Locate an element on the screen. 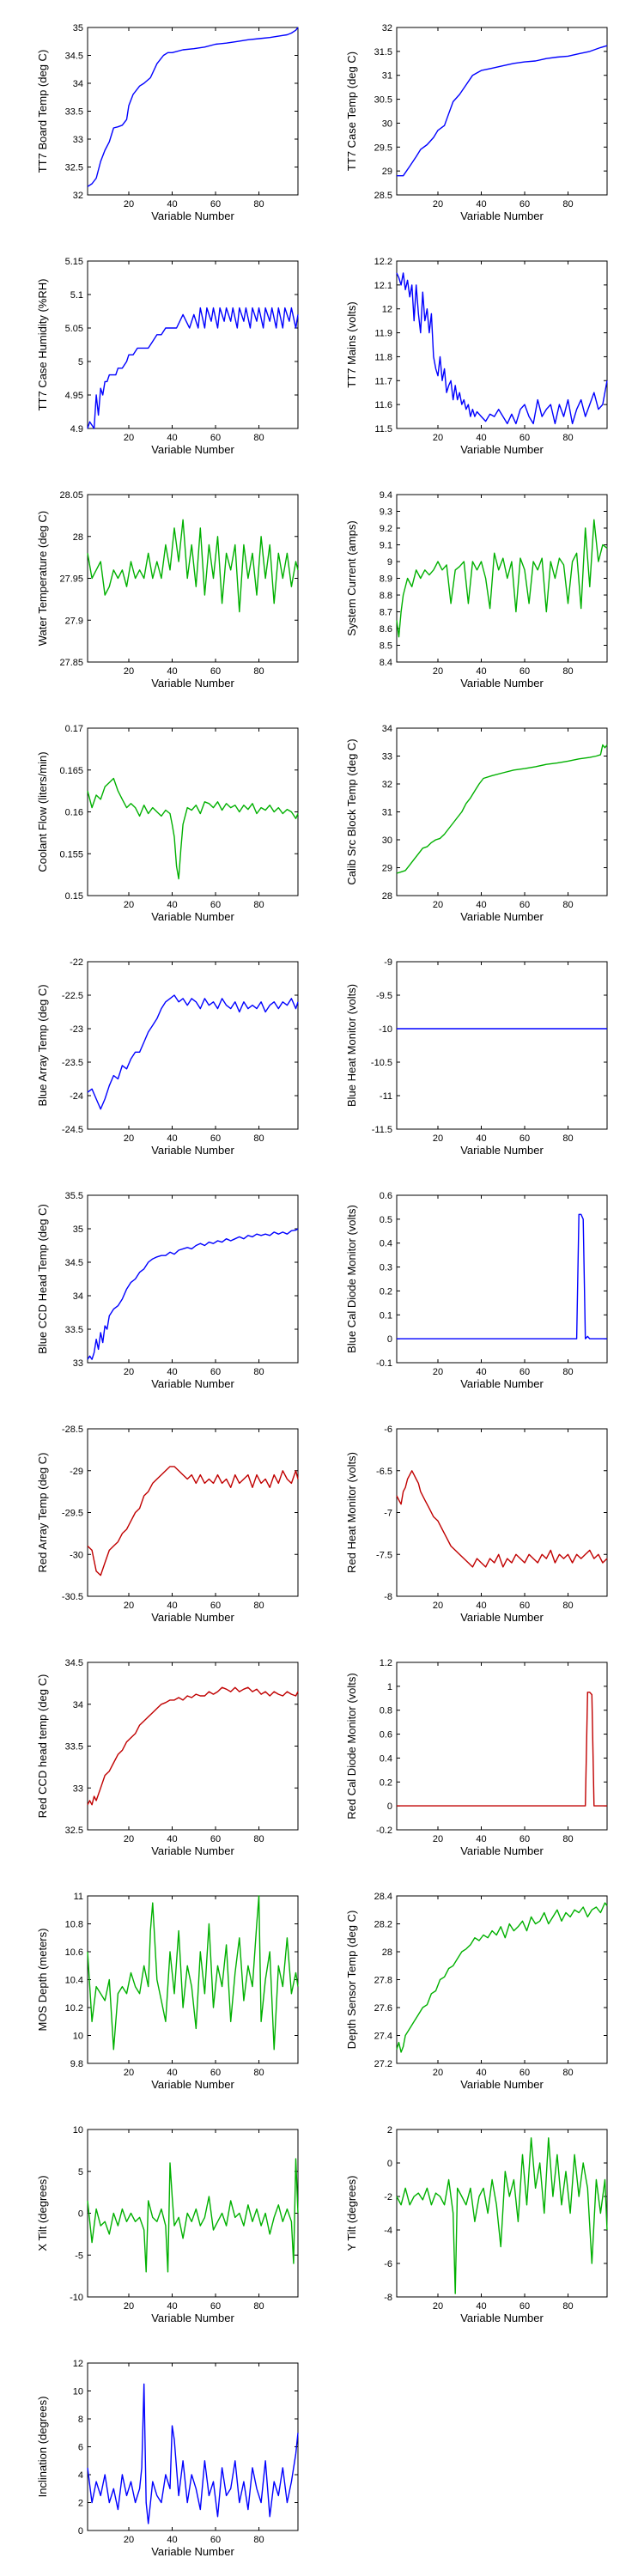 The image size is (644, 2576). y-tick-label: -23.5 is located at coordinates (72, 1063).